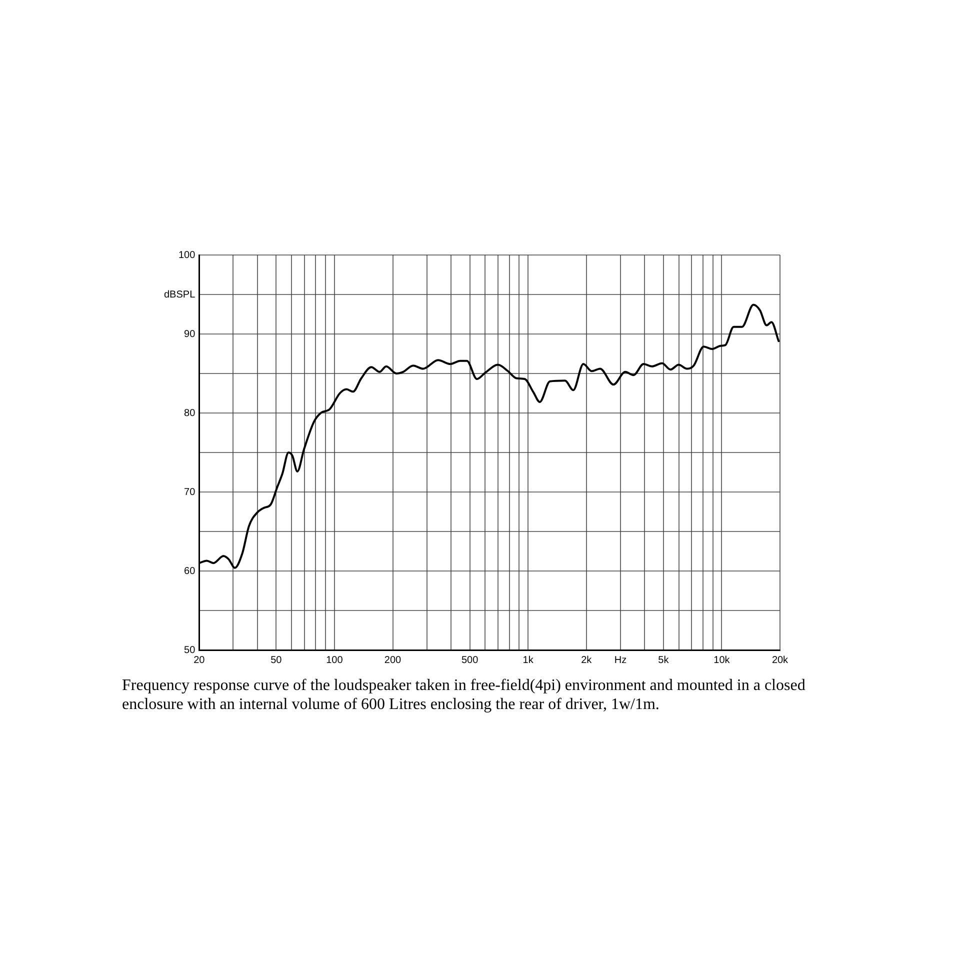 The image size is (960, 960). Describe the element at coordinates (190, 413) in the screenshot. I see `y-tick-label: 80` at that location.